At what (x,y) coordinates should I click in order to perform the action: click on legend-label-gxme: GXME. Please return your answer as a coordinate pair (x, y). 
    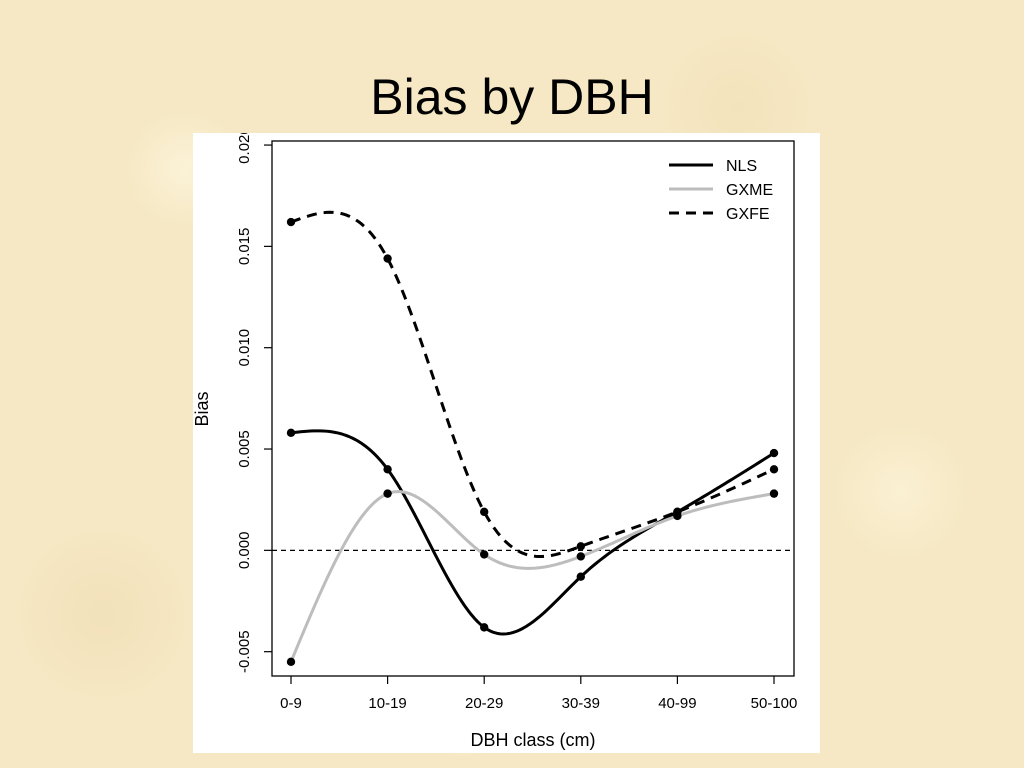
    Looking at the image, I should click on (749, 190).